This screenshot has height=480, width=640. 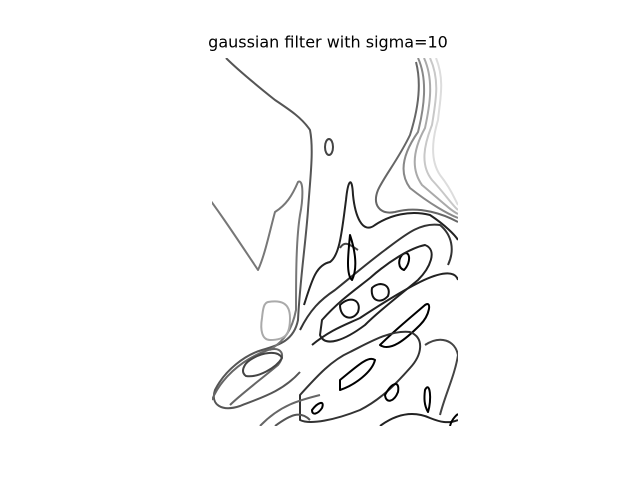 What do you see at coordinates (328, 42) in the screenshot?
I see `chart-title: gaussian filter with sigma=10` at bounding box center [328, 42].